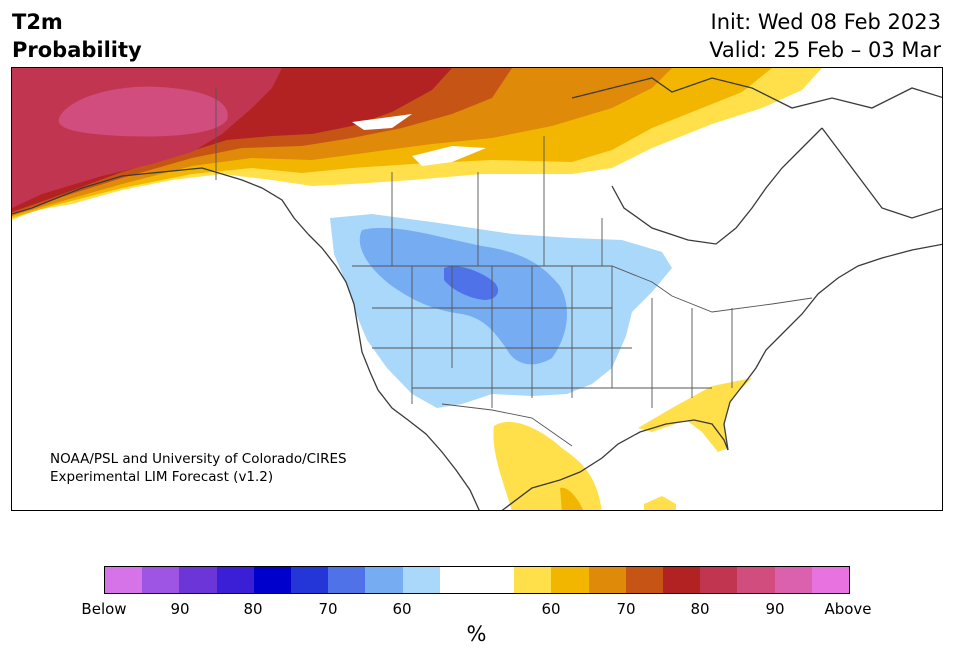 The width and height of the screenshot is (953, 659). I want to click on above-southwest-region, so click(547, 465).